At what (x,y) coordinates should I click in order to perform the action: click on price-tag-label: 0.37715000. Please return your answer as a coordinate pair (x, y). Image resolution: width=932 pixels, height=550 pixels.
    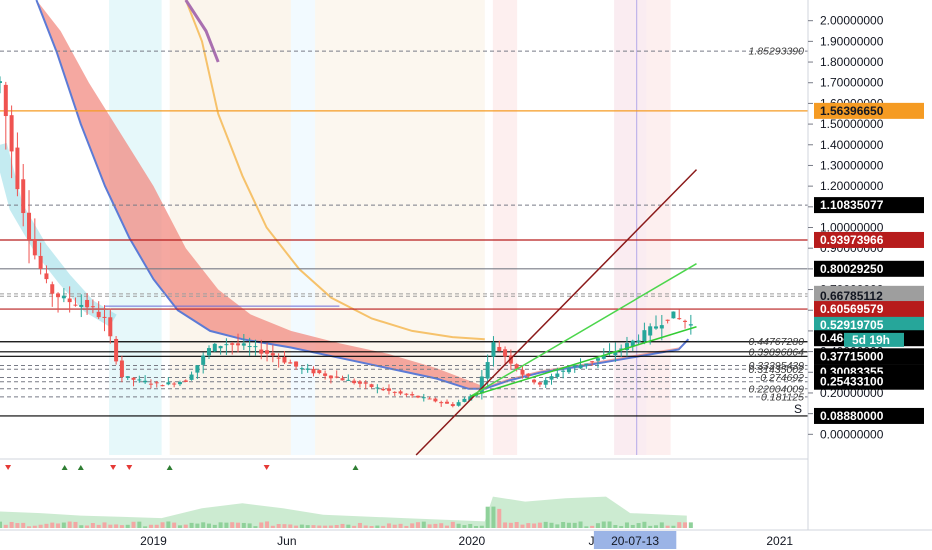
    Looking at the image, I should click on (852, 356).